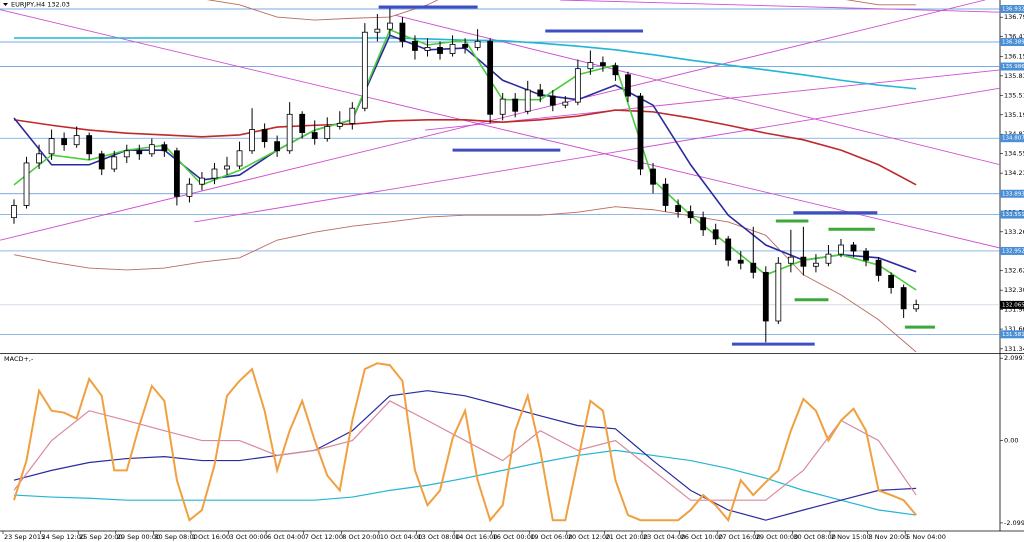 This screenshot has height=542, width=1024. Describe the element at coordinates (1014, 76) in the screenshot. I see `y-tick-label: 135.832` at that location.